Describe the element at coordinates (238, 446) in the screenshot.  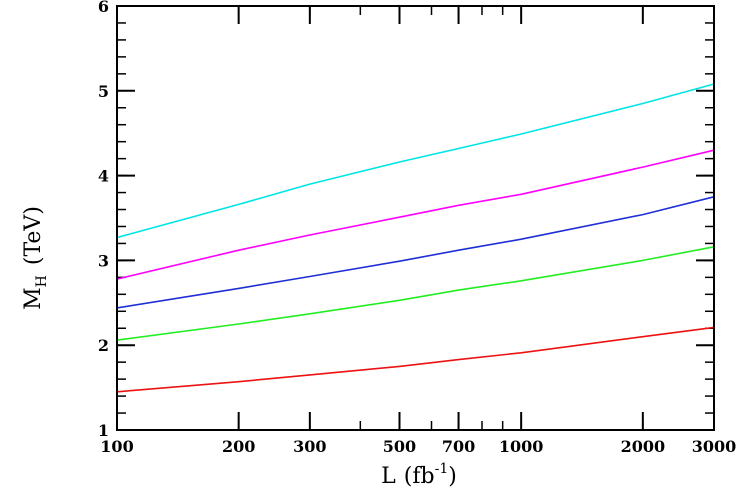
I see `x-tick-label: 200` at that location.